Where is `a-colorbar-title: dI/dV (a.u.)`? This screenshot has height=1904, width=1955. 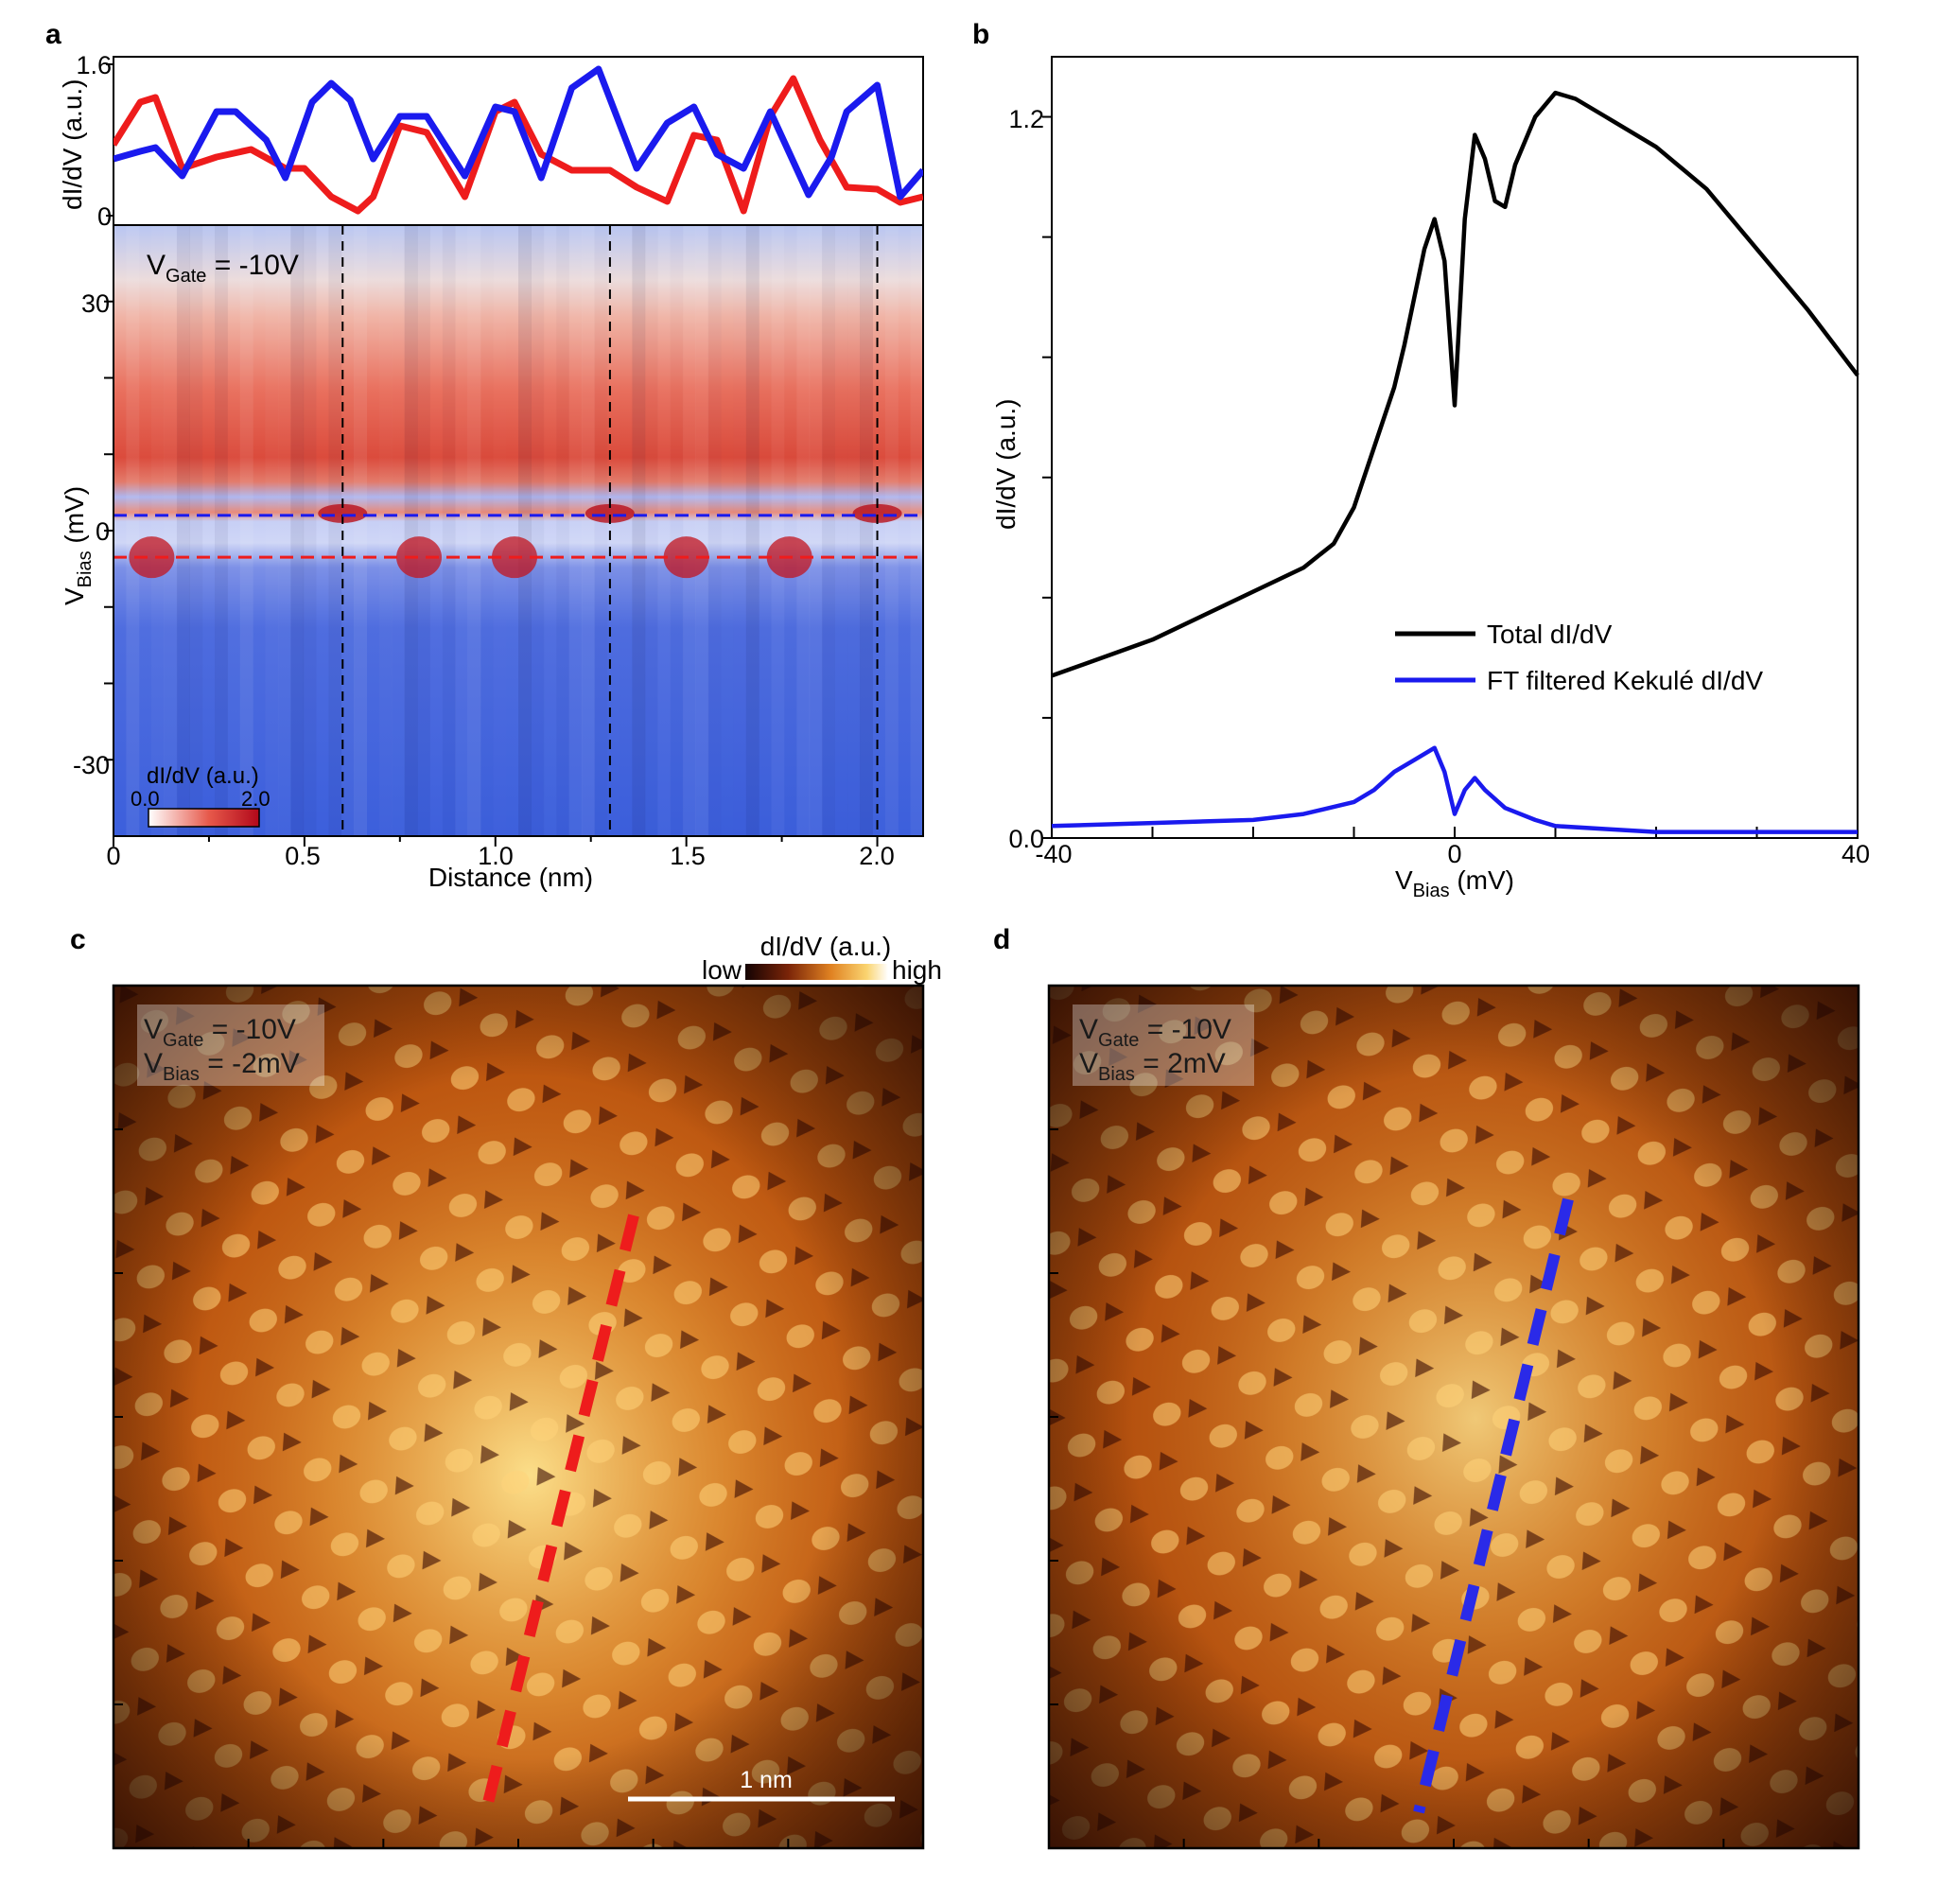
a-colorbar-title: dI/dV (a.u.) is located at coordinates (203, 776).